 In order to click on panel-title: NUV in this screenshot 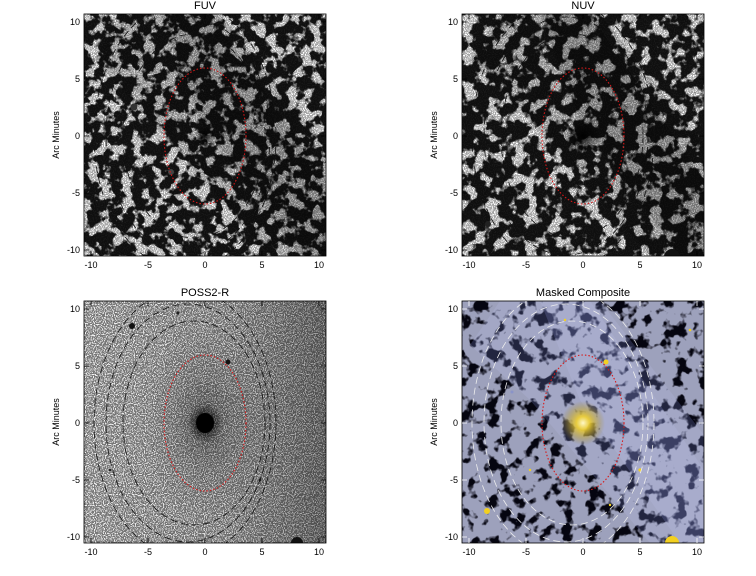, I will do `click(583, 6)`.